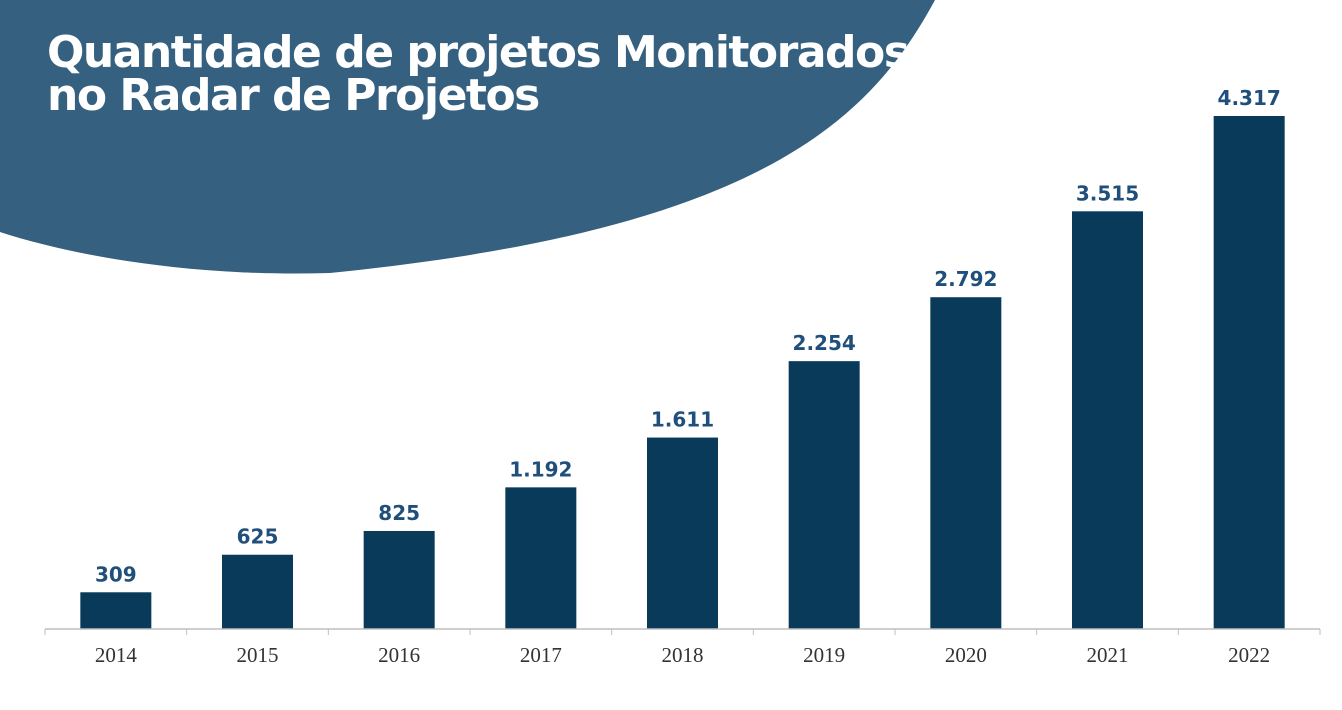 This screenshot has width=1342, height=710. Describe the element at coordinates (399, 655) in the screenshot. I see `tick-label-2016: 2016` at that location.